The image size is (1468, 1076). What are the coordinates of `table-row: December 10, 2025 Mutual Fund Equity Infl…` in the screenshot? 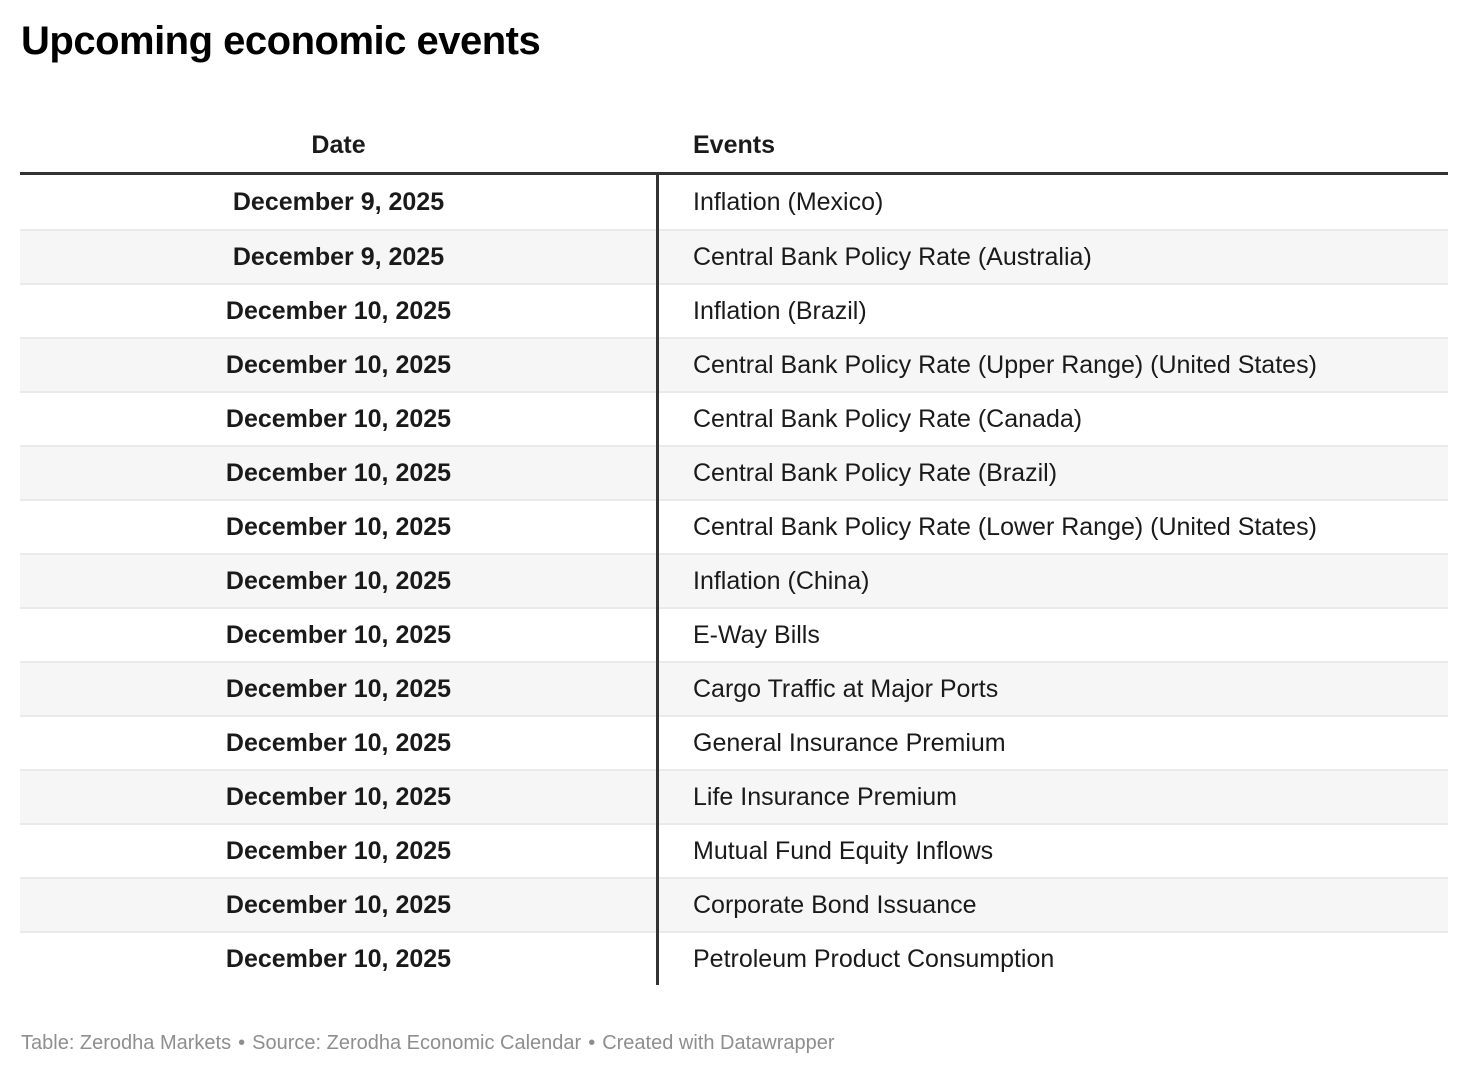 It's located at (734, 850).